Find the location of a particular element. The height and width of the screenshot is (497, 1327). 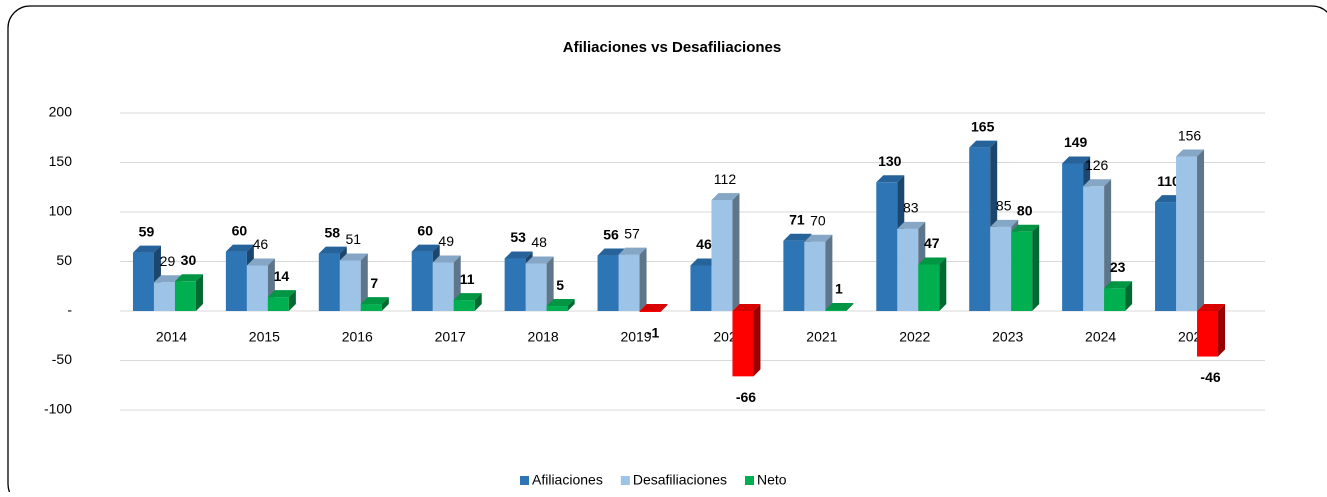

y-tick-label: 150 is located at coordinates (61, 161).